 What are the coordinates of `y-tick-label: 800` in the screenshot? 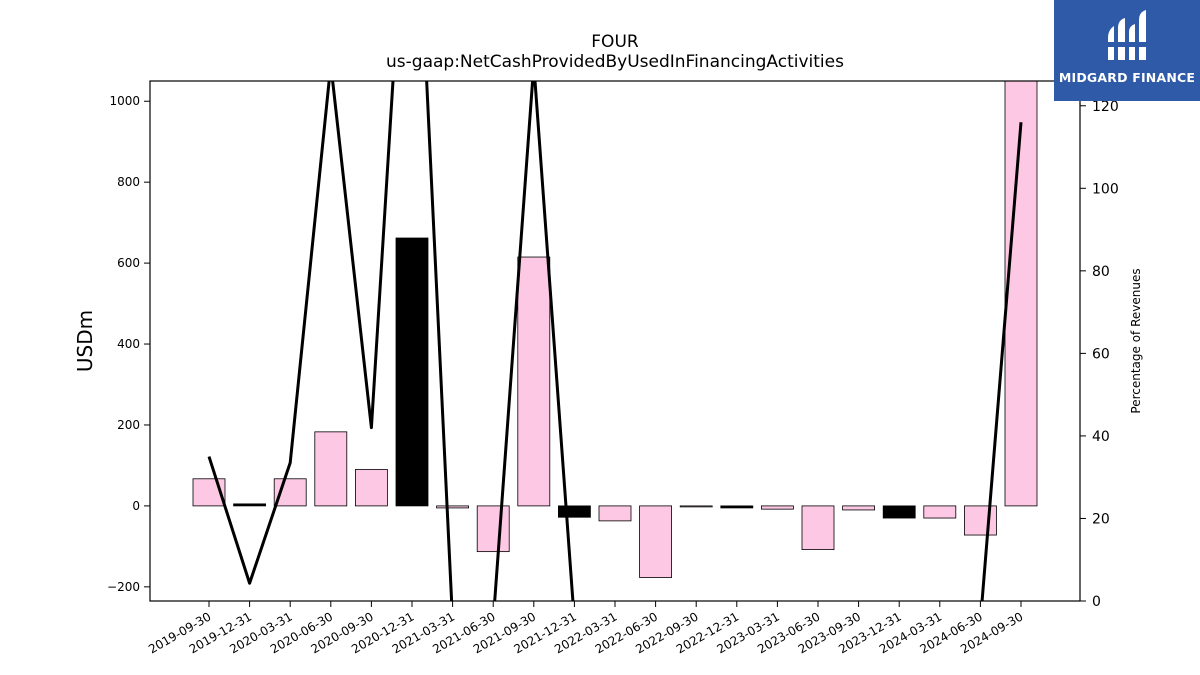 It's located at (128, 182).